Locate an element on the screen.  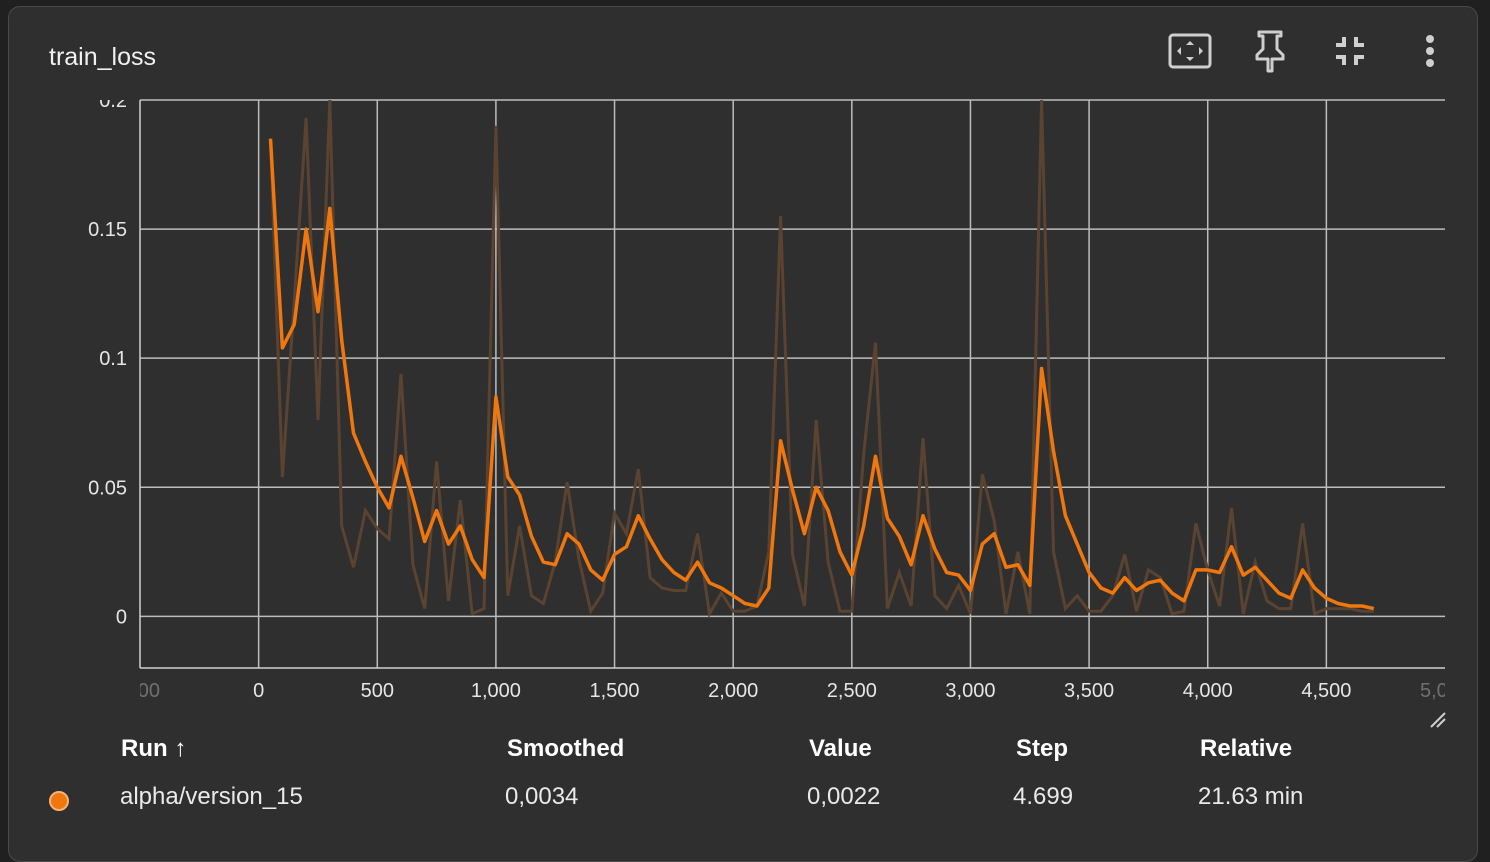
y-axis-labels: 0 0.05 0.1 0.15 0.2 is located at coordinates (107, 359).